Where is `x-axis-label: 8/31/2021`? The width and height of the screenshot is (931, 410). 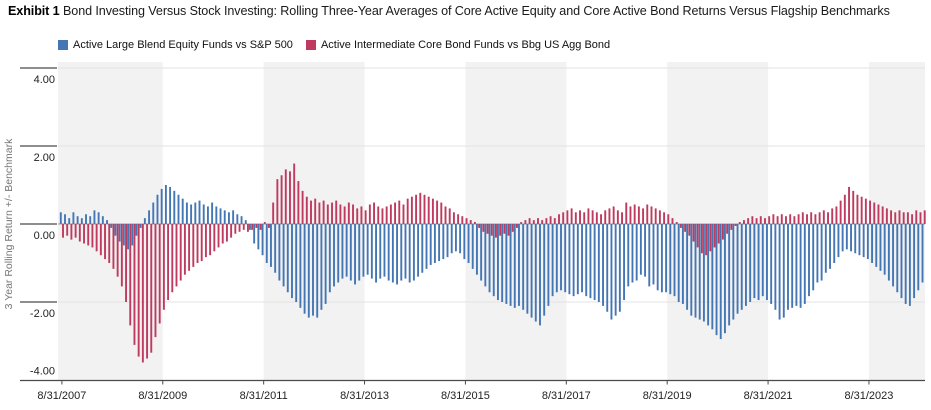
x-axis-label: 8/31/2021 is located at coordinates (768, 396).